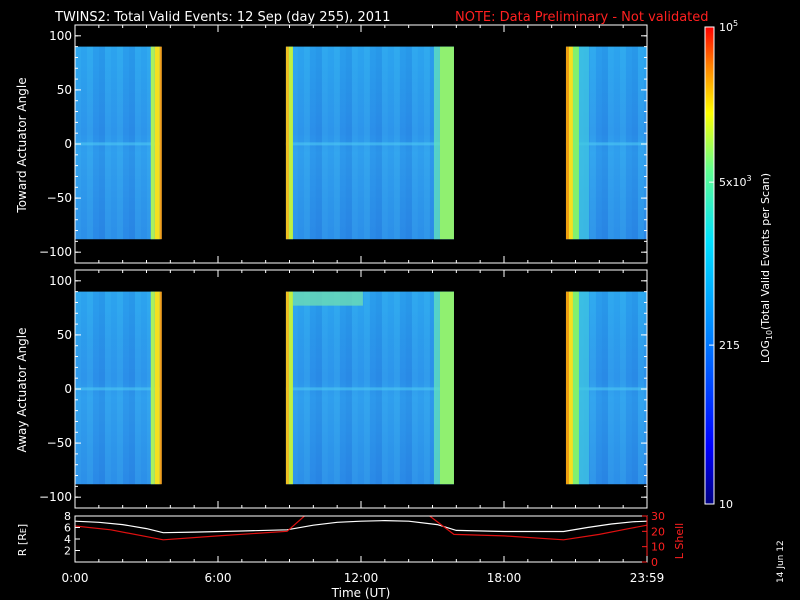  What do you see at coordinates (729, 345) in the screenshot?
I see `colorbar-tick-label: 215` at bounding box center [729, 345].